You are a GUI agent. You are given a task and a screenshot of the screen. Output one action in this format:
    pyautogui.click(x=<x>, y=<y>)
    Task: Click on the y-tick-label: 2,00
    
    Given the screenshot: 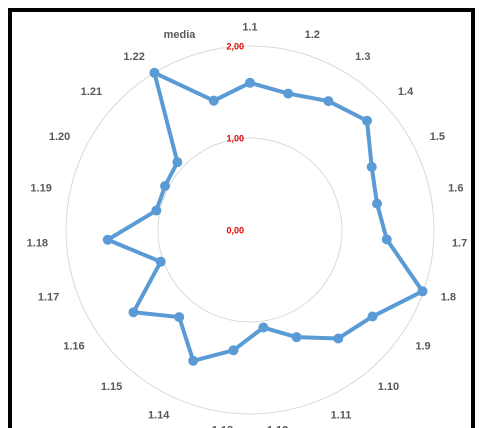 What is the action you would take?
    pyautogui.click(x=235, y=46)
    